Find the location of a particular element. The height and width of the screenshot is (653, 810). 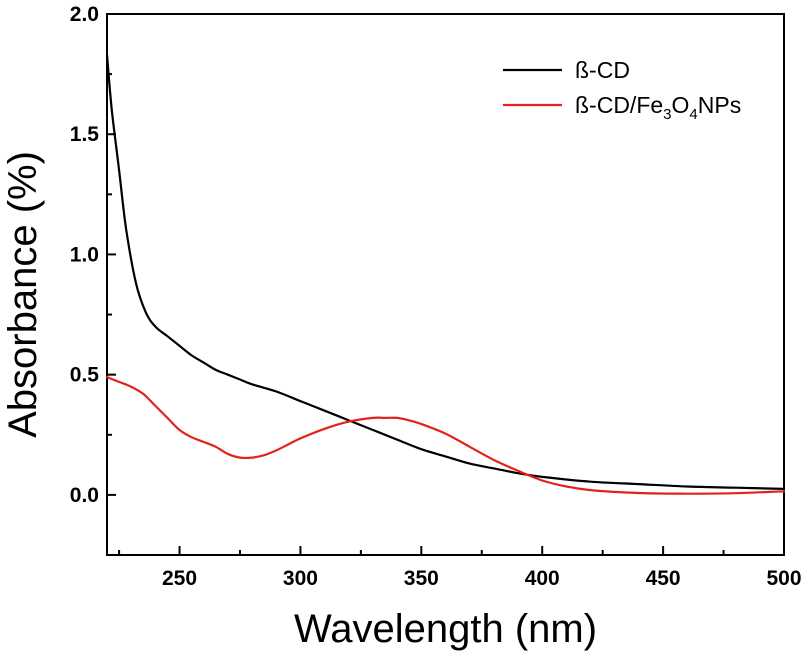

x-tick-label: 300 is located at coordinates (300, 578).